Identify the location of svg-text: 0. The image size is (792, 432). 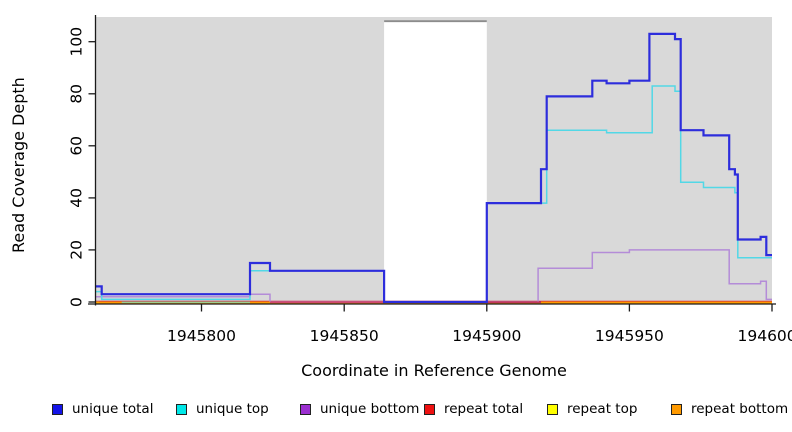
(77, 302).